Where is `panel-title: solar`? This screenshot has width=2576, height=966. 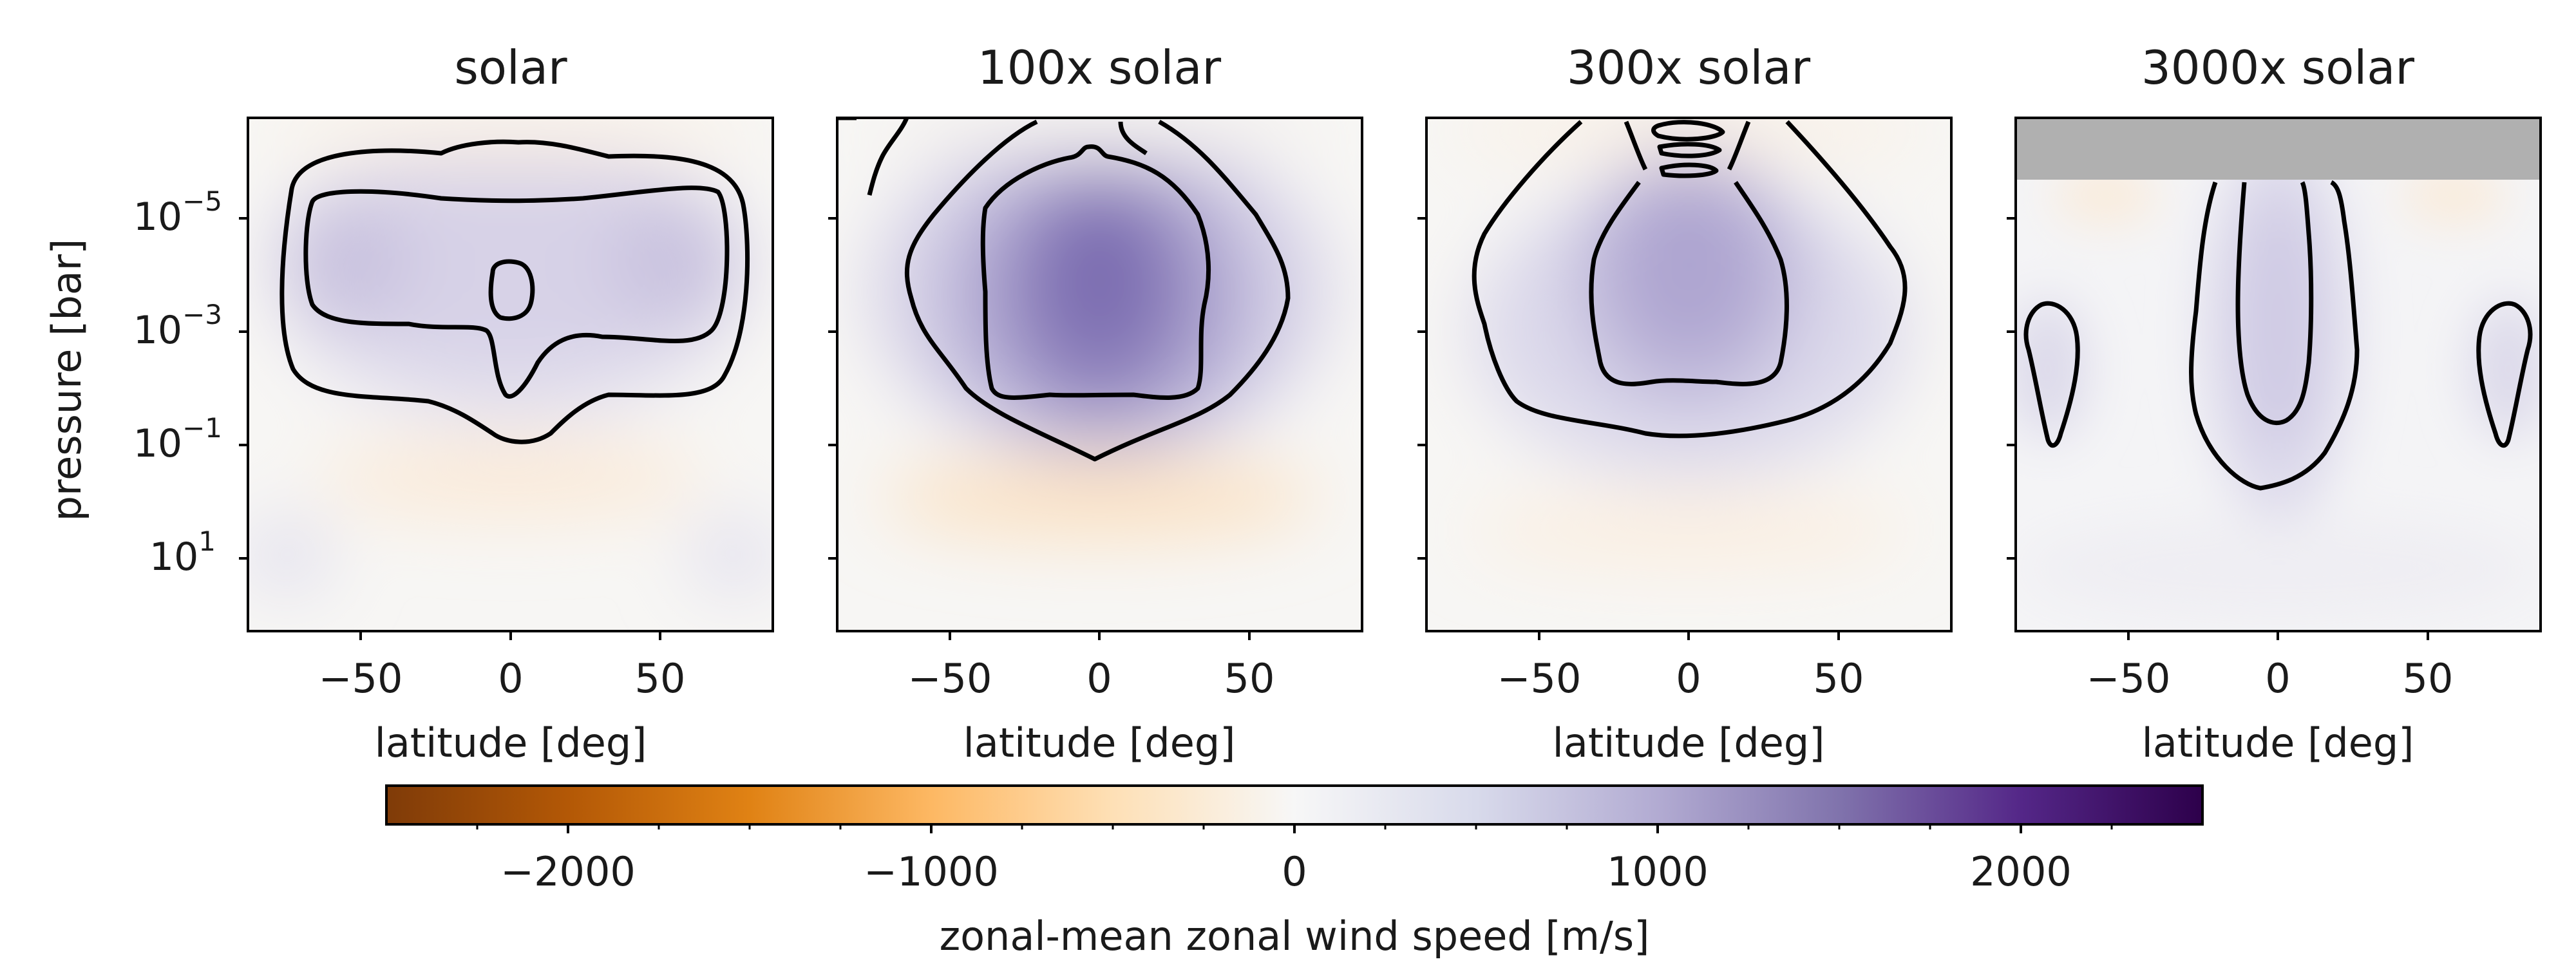
panel-title: solar is located at coordinates (511, 68).